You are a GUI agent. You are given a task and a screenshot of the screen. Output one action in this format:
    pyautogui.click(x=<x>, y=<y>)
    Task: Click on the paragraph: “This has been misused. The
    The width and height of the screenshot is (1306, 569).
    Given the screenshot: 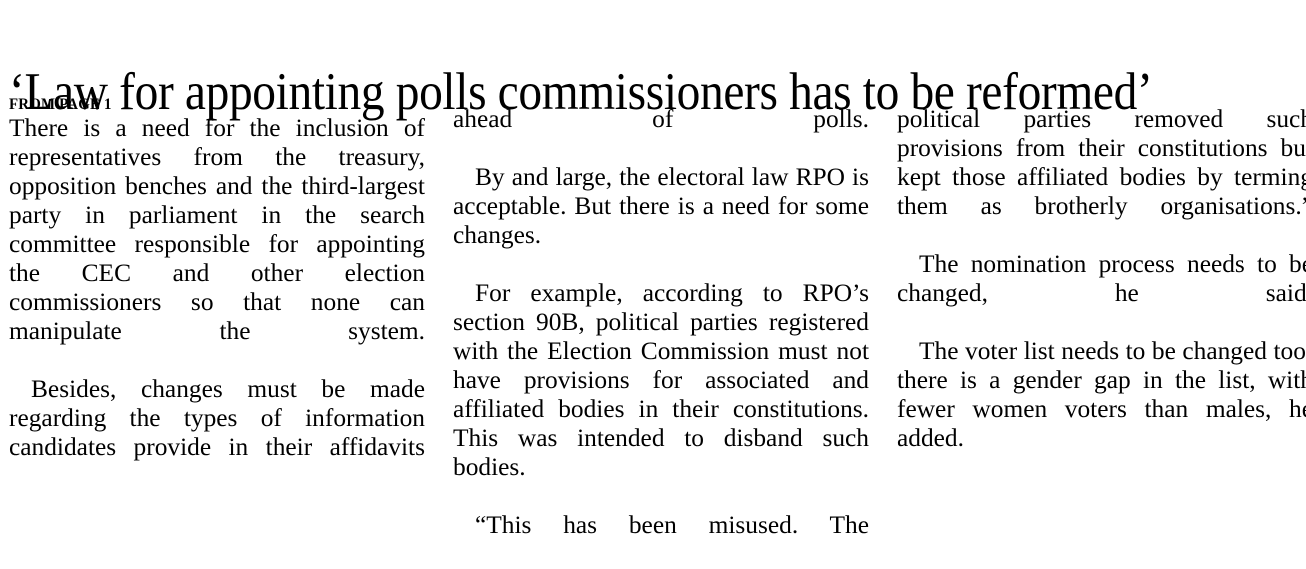 What is the action you would take?
    pyautogui.click(x=672, y=525)
    